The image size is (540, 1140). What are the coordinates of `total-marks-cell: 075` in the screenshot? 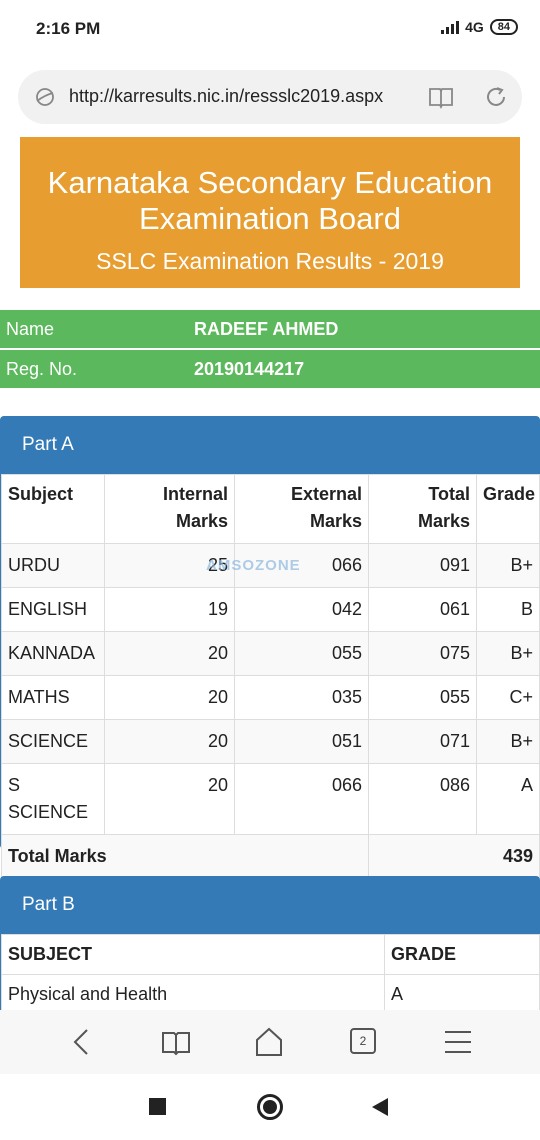 It's located at (422, 653).